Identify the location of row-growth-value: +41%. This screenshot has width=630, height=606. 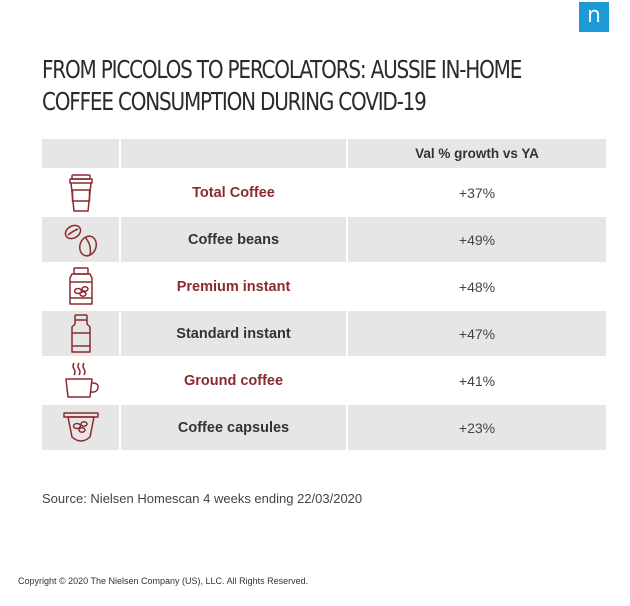
(477, 380).